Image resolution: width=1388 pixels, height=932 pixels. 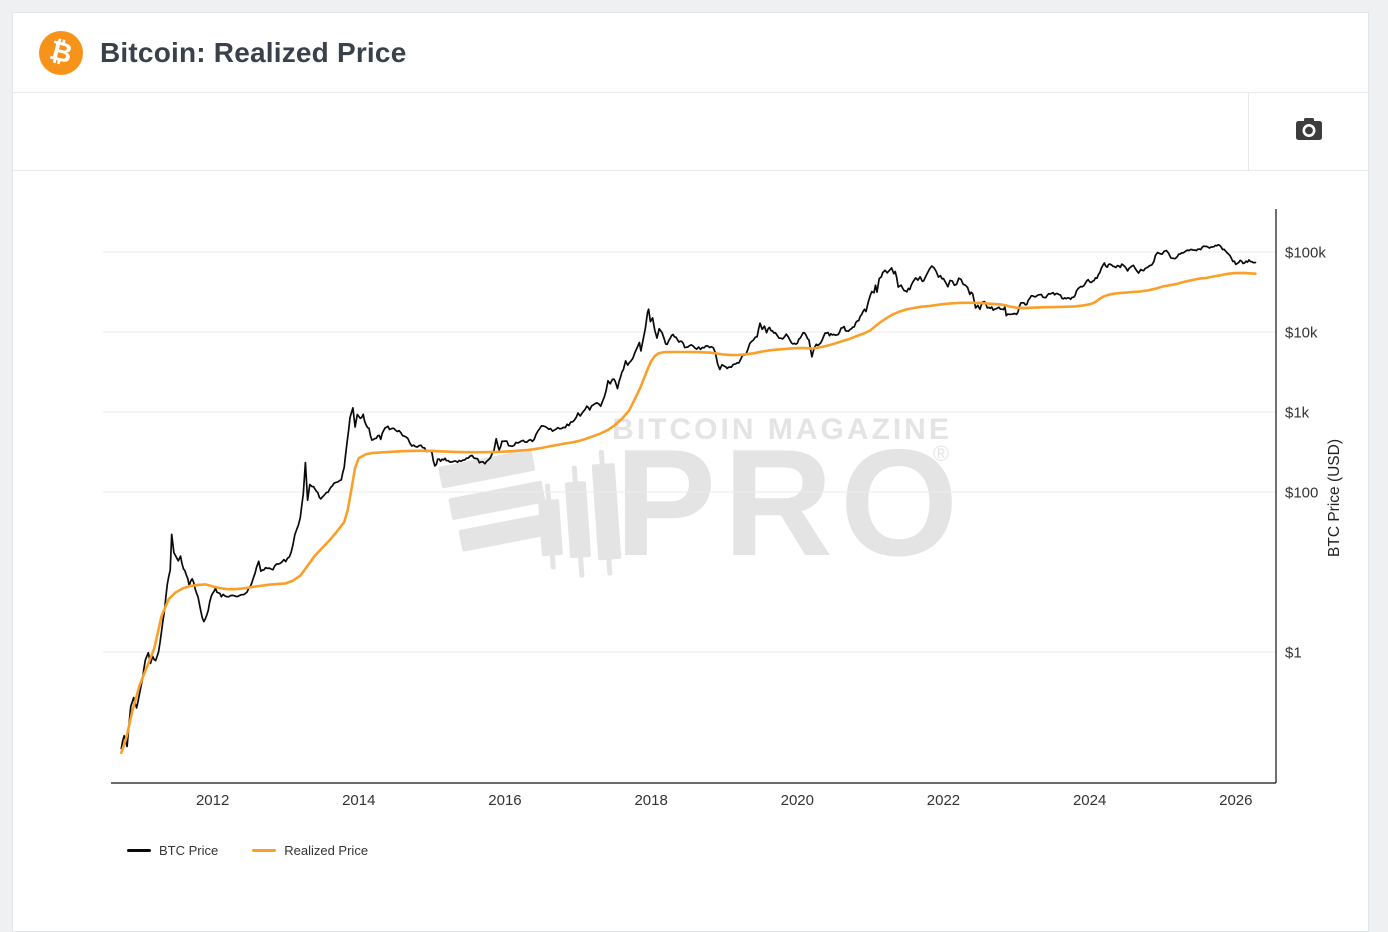 I want to click on screenshot-button, so click(x=1308, y=131).